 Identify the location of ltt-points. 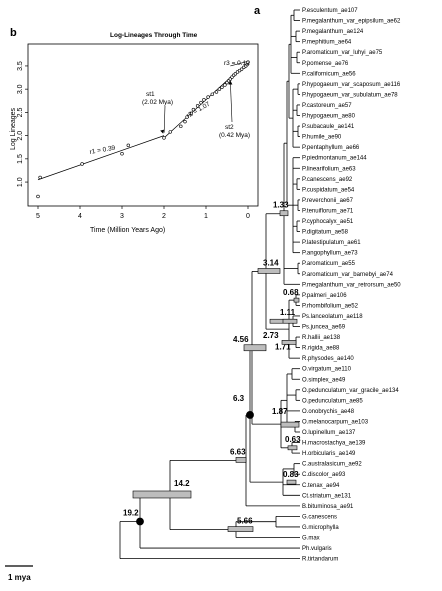
(143, 129).